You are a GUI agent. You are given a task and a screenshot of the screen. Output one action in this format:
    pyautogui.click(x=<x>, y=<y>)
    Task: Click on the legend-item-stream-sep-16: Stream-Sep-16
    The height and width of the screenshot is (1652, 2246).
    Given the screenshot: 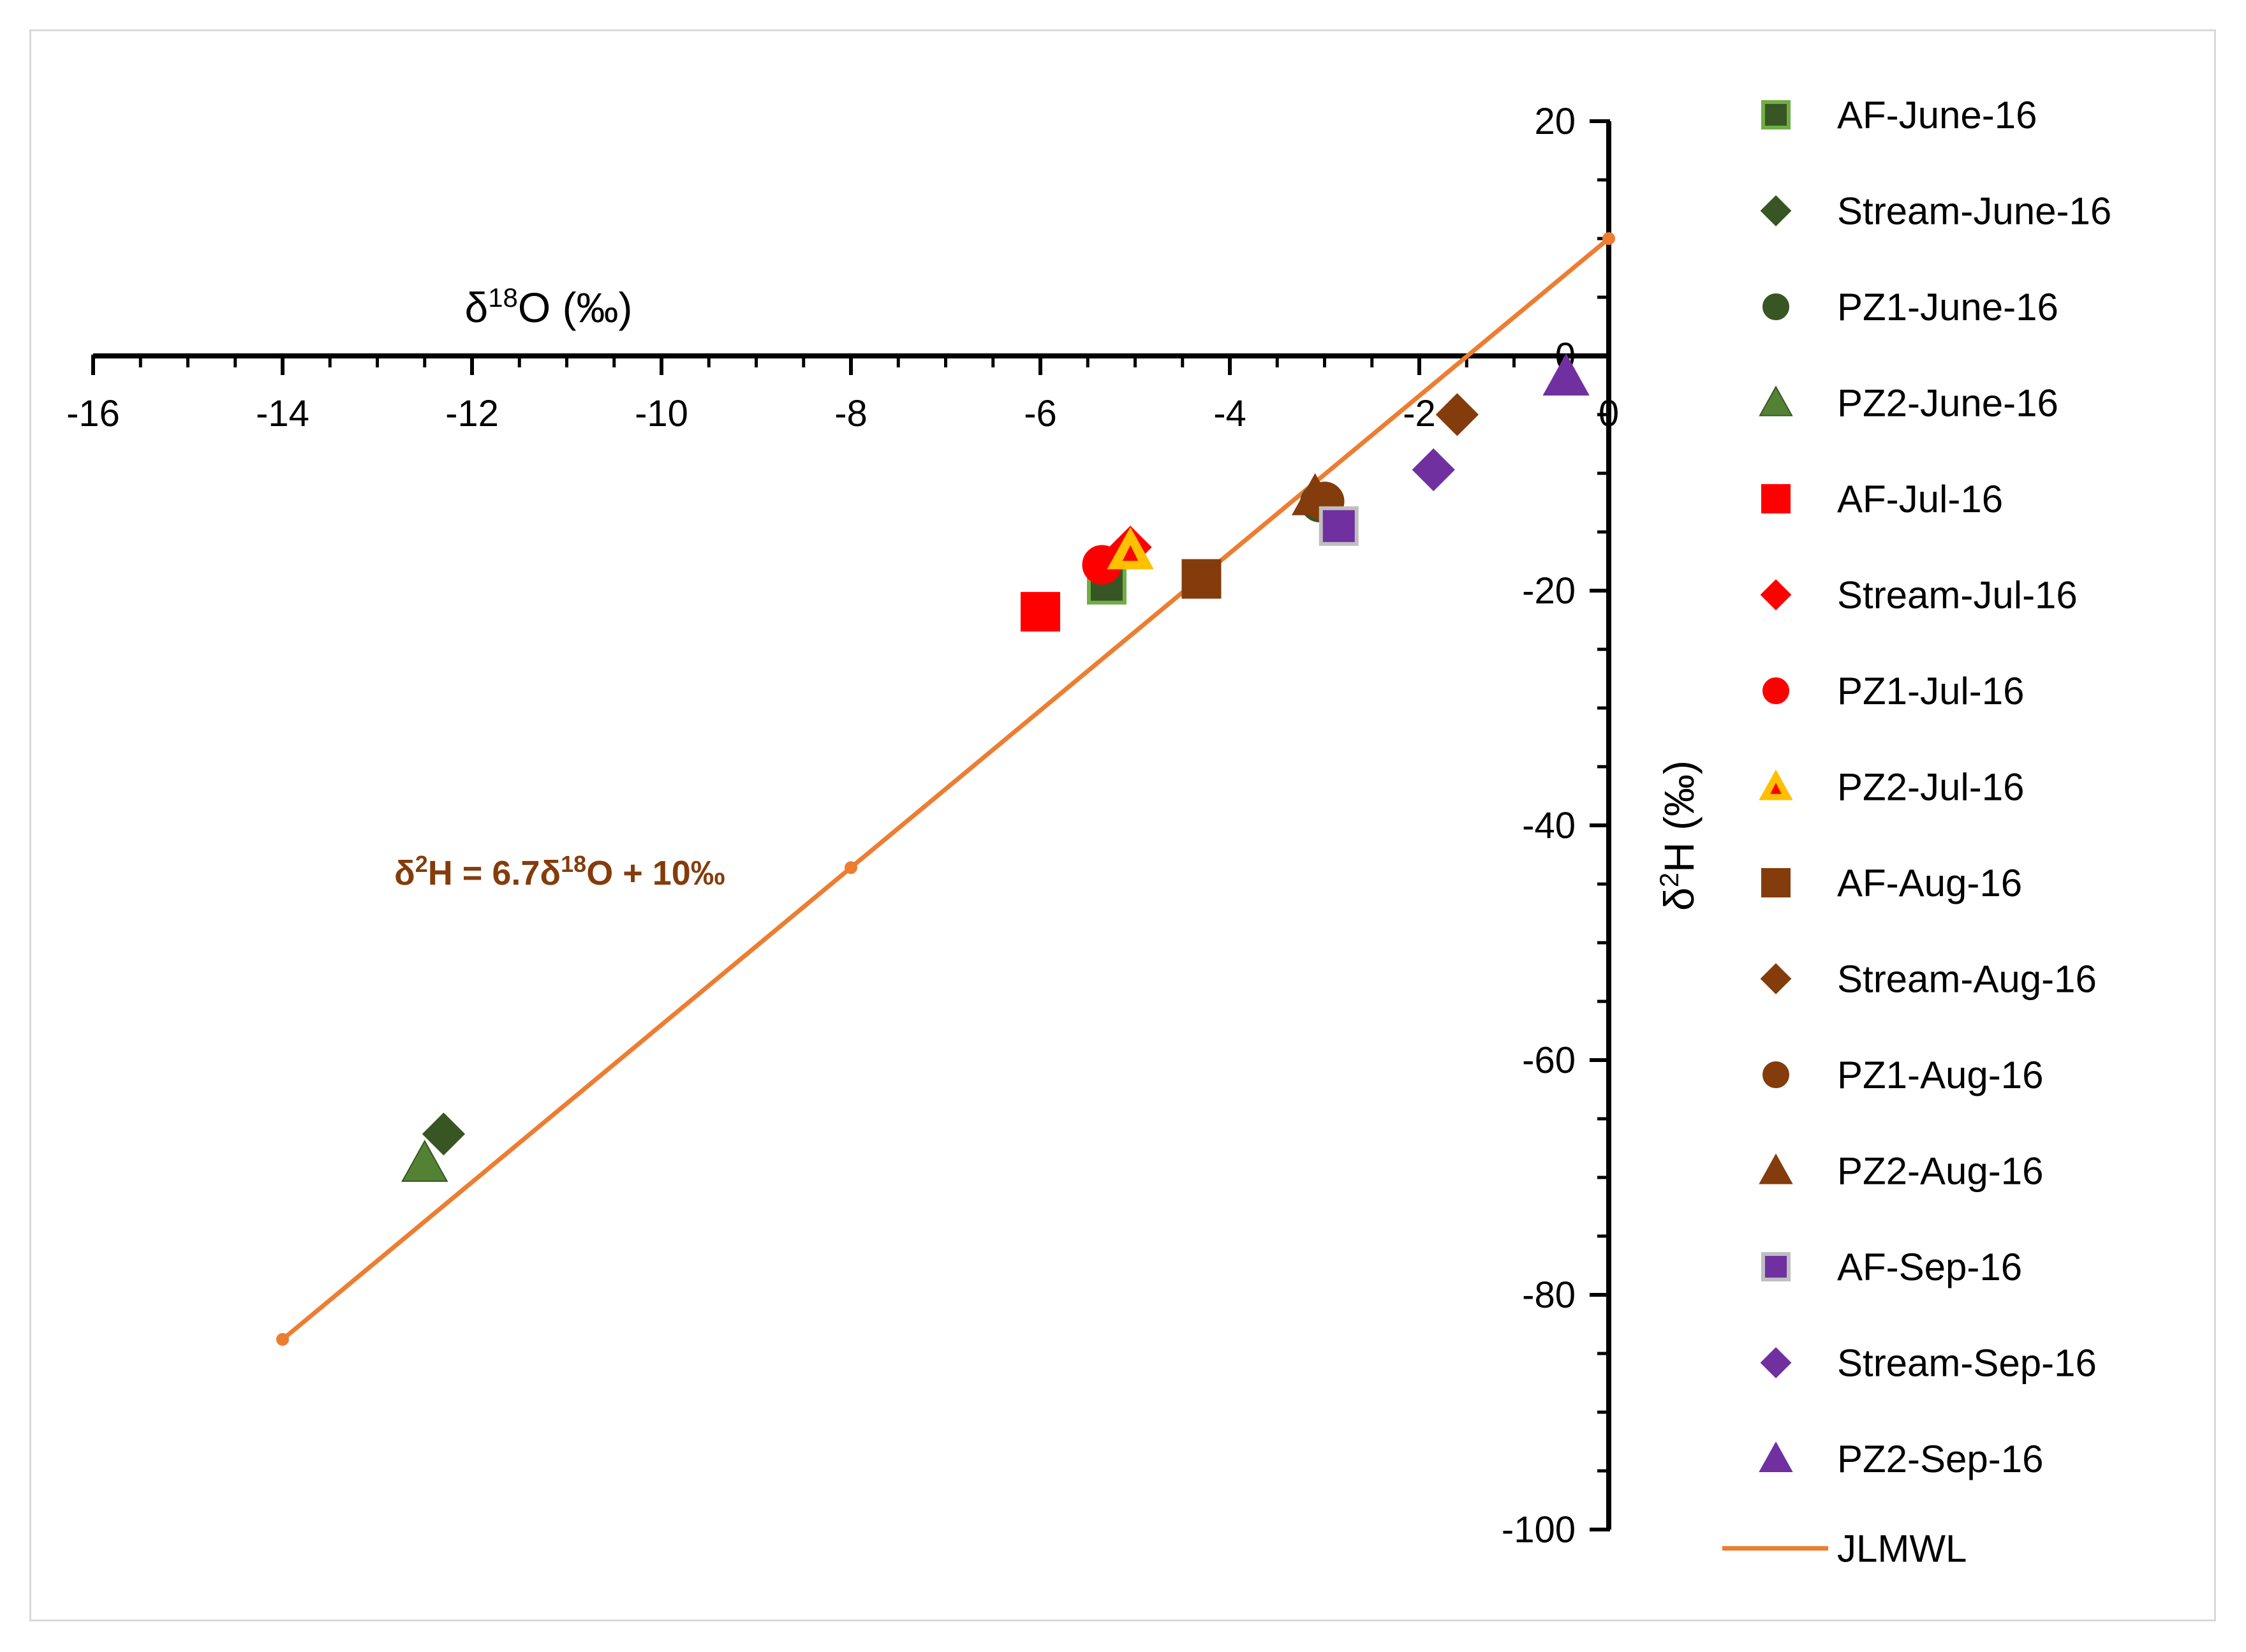 What is the action you would take?
    pyautogui.click(x=1928, y=1363)
    